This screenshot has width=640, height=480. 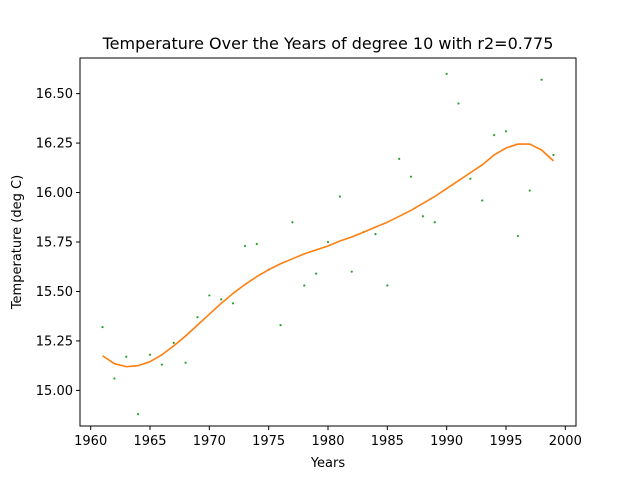 I want to click on y-tick-label: 15.75, so click(x=54, y=243).